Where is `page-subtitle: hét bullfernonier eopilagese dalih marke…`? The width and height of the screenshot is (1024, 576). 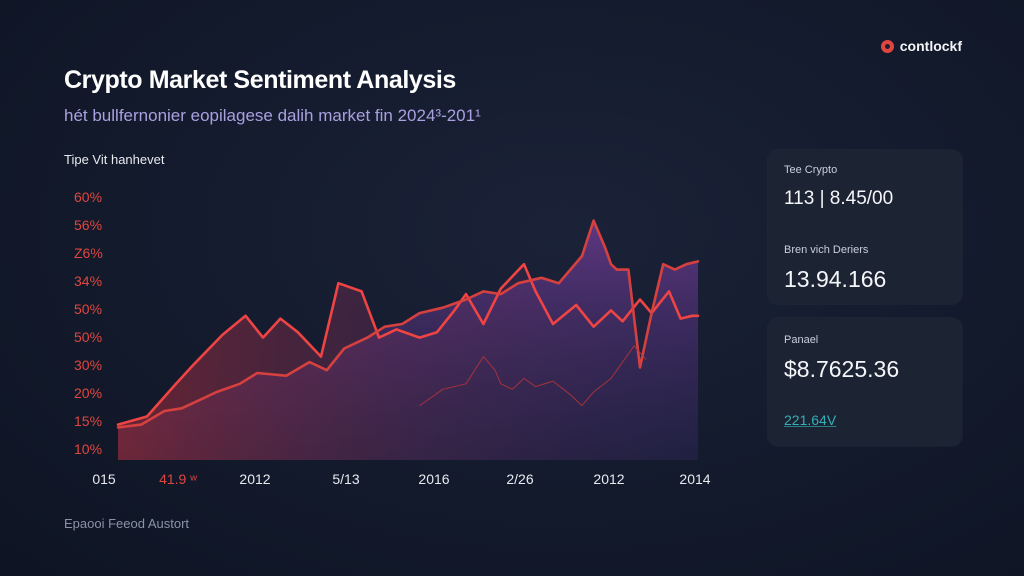
page-subtitle: hét bullfernonier eopilagese dalih marke… is located at coordinates (272, 115).